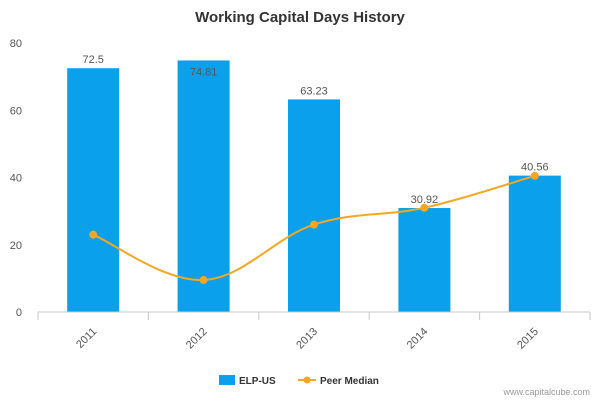  Describe the element at coordinates (546, 392) in the screenshot. I see `credit-text: www.capitalcube.com` at that location.